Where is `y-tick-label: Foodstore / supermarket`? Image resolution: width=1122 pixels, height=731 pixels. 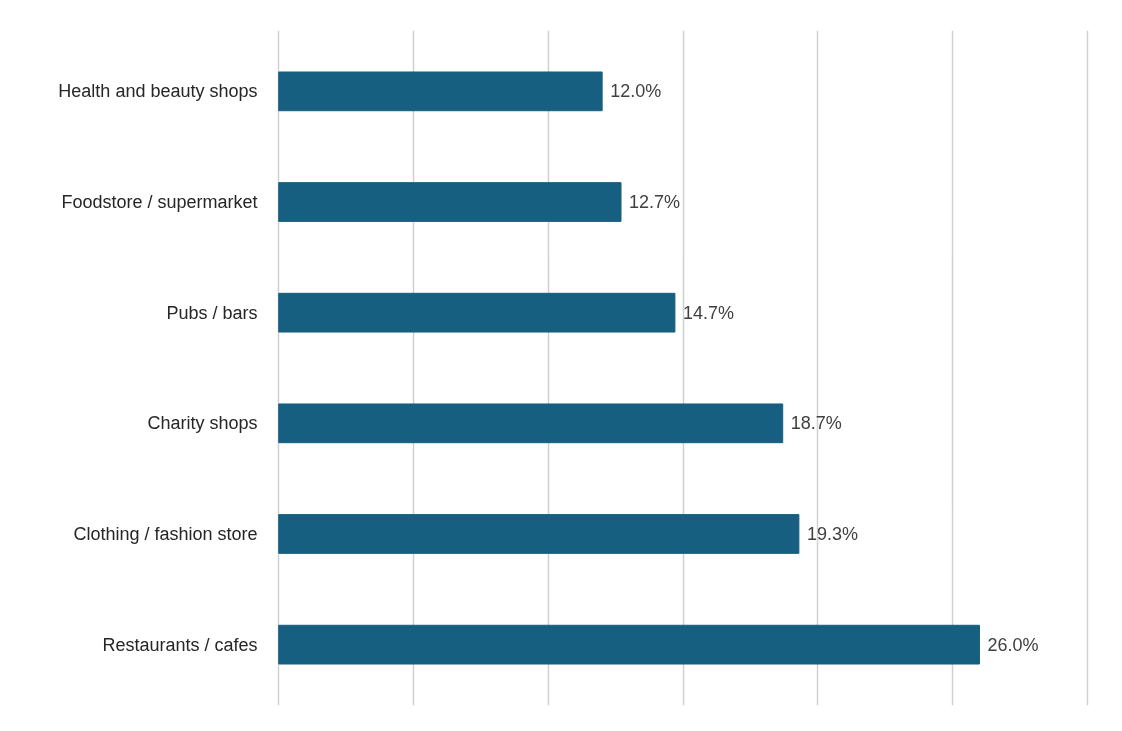 y-tick-label: Foodstore / supermarket is located at coordinates (159, 202).